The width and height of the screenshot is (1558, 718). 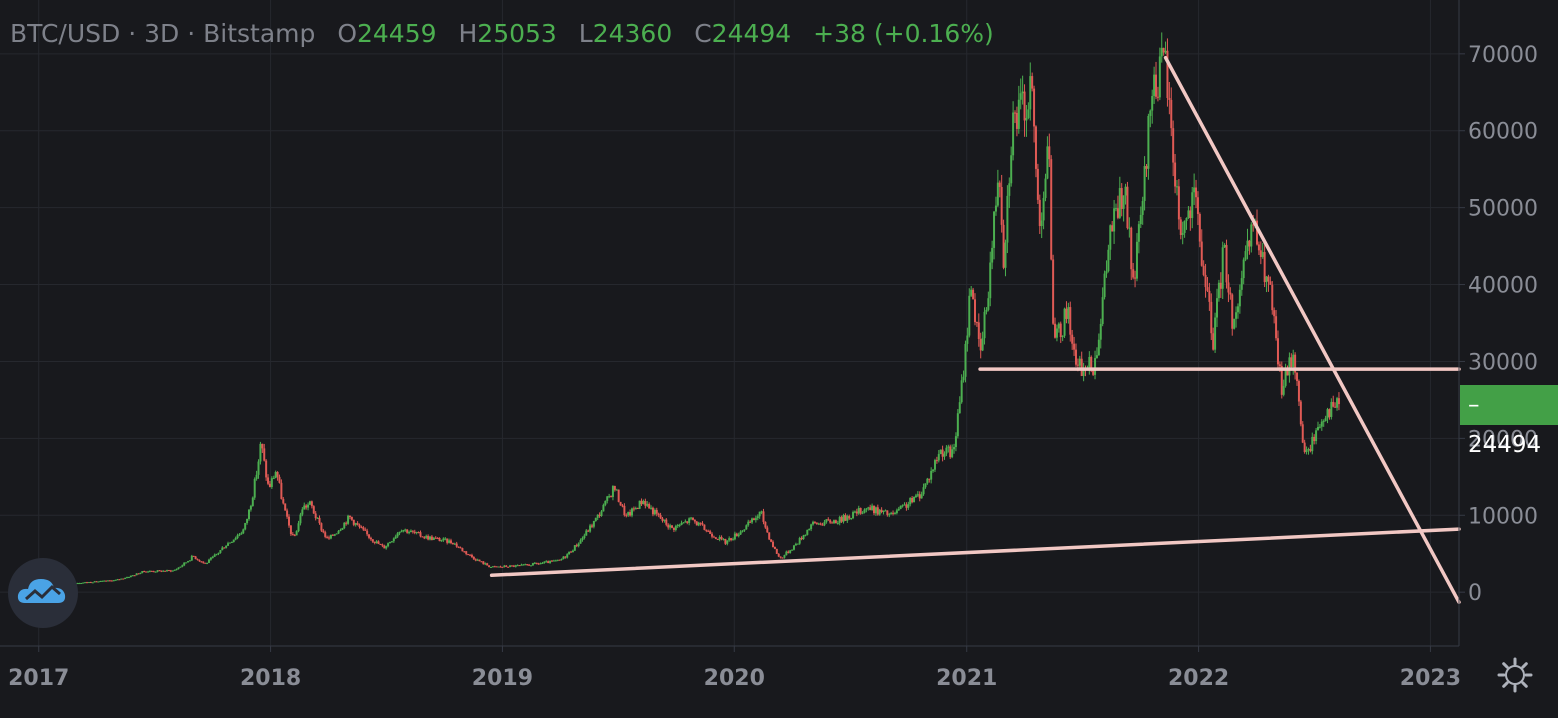 What do you see at coordinates (1505, 445) in the screenshot?
I see `last-price-value: 24494` at bounding box center [1505, 445].